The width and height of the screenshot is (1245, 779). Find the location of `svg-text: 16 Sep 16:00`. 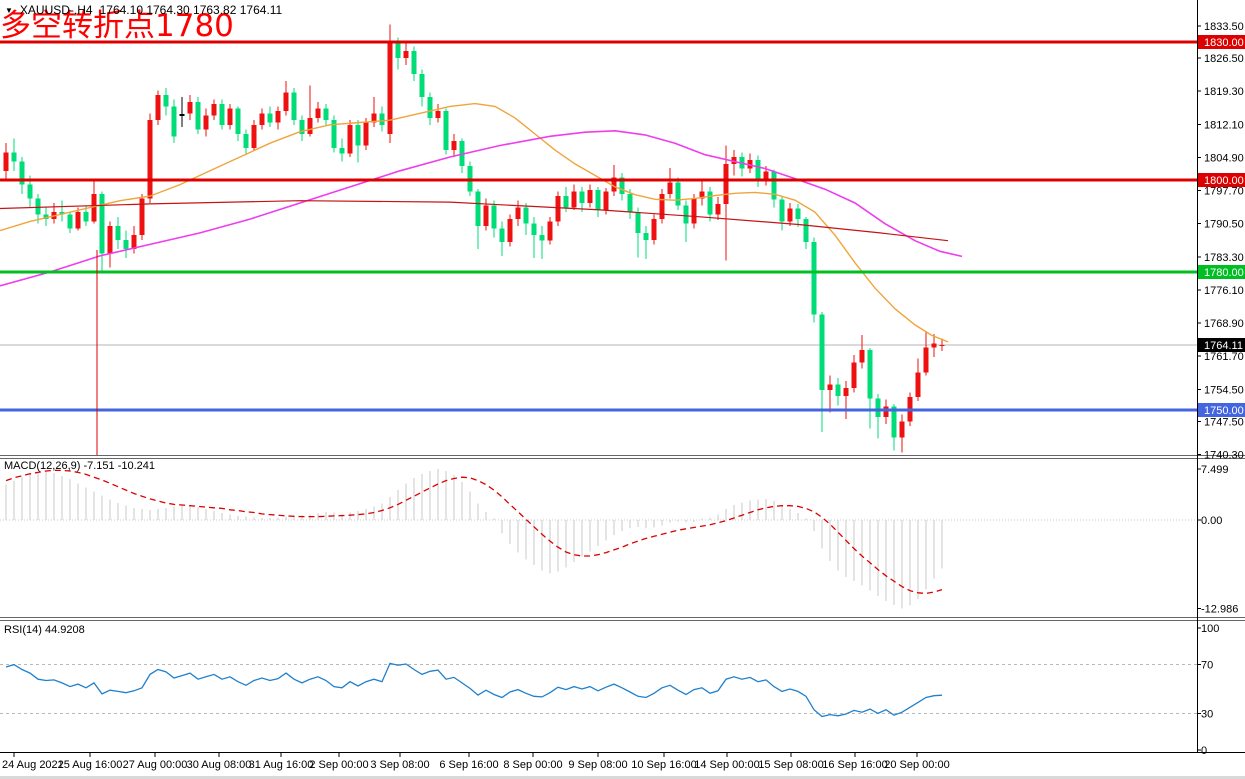

svg-text: 16 Sep 16:00 is located at coordinates (854, 765).